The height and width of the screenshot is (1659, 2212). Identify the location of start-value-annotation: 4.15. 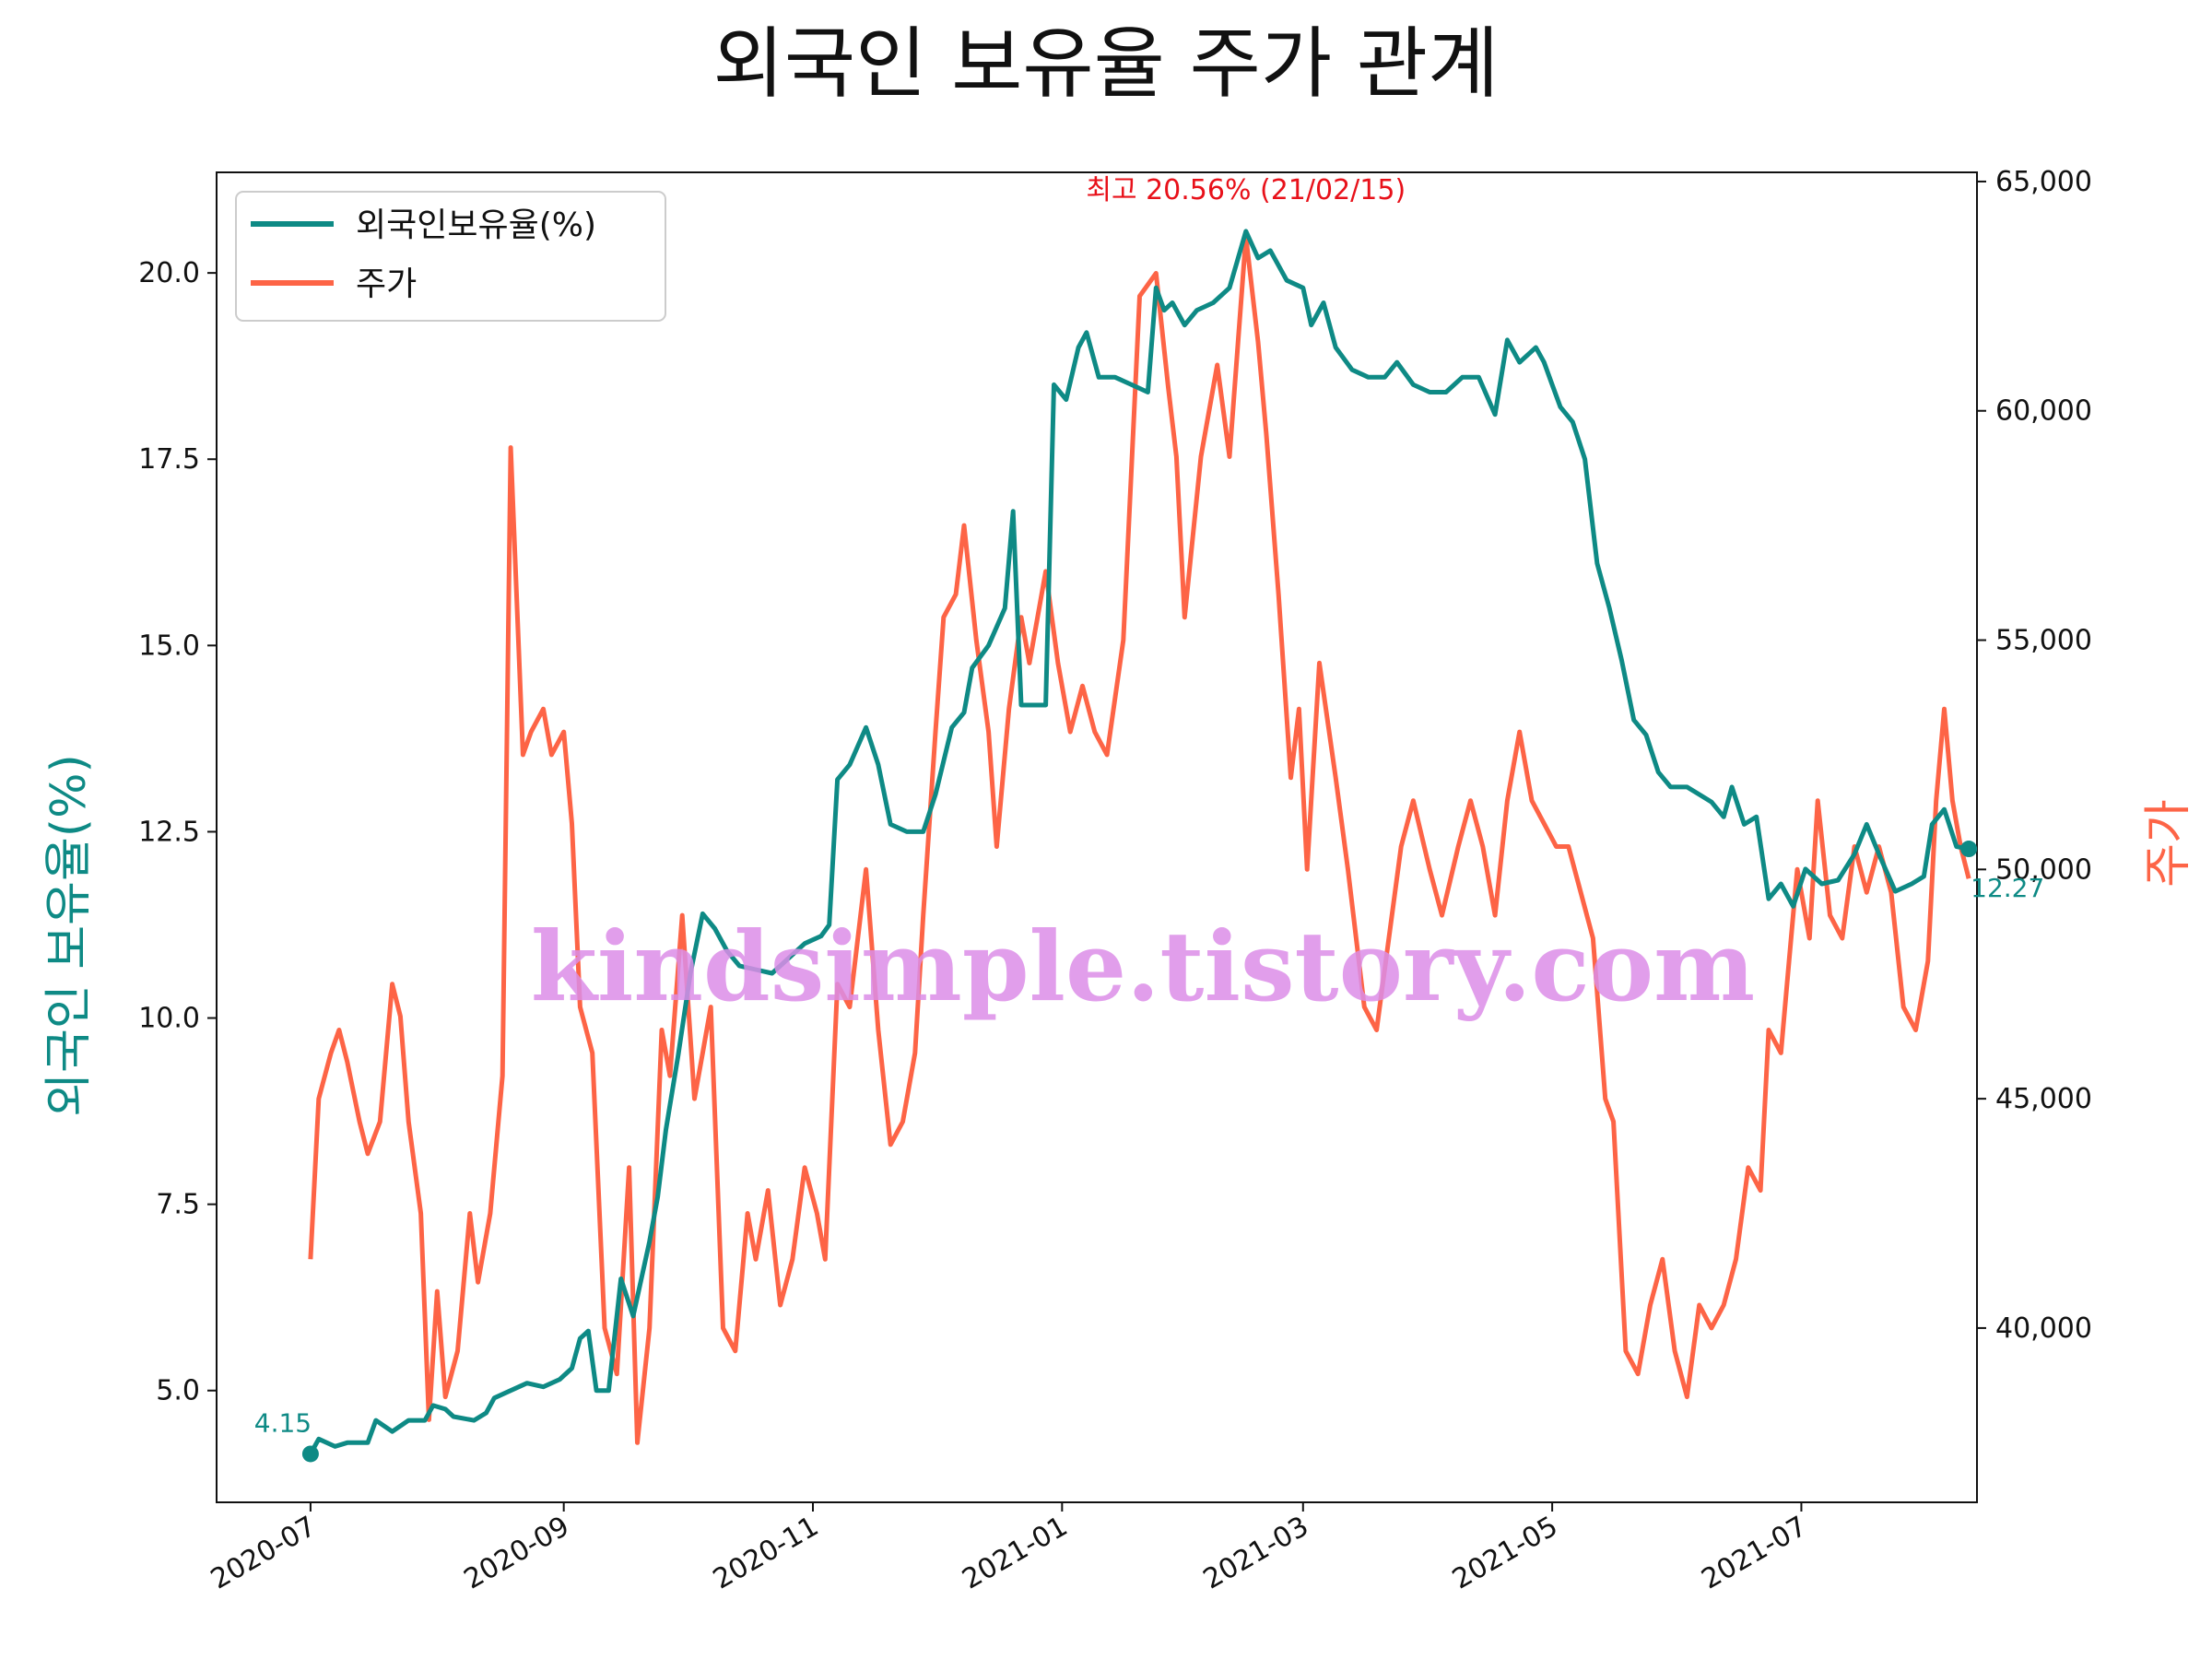
(283, 1422).